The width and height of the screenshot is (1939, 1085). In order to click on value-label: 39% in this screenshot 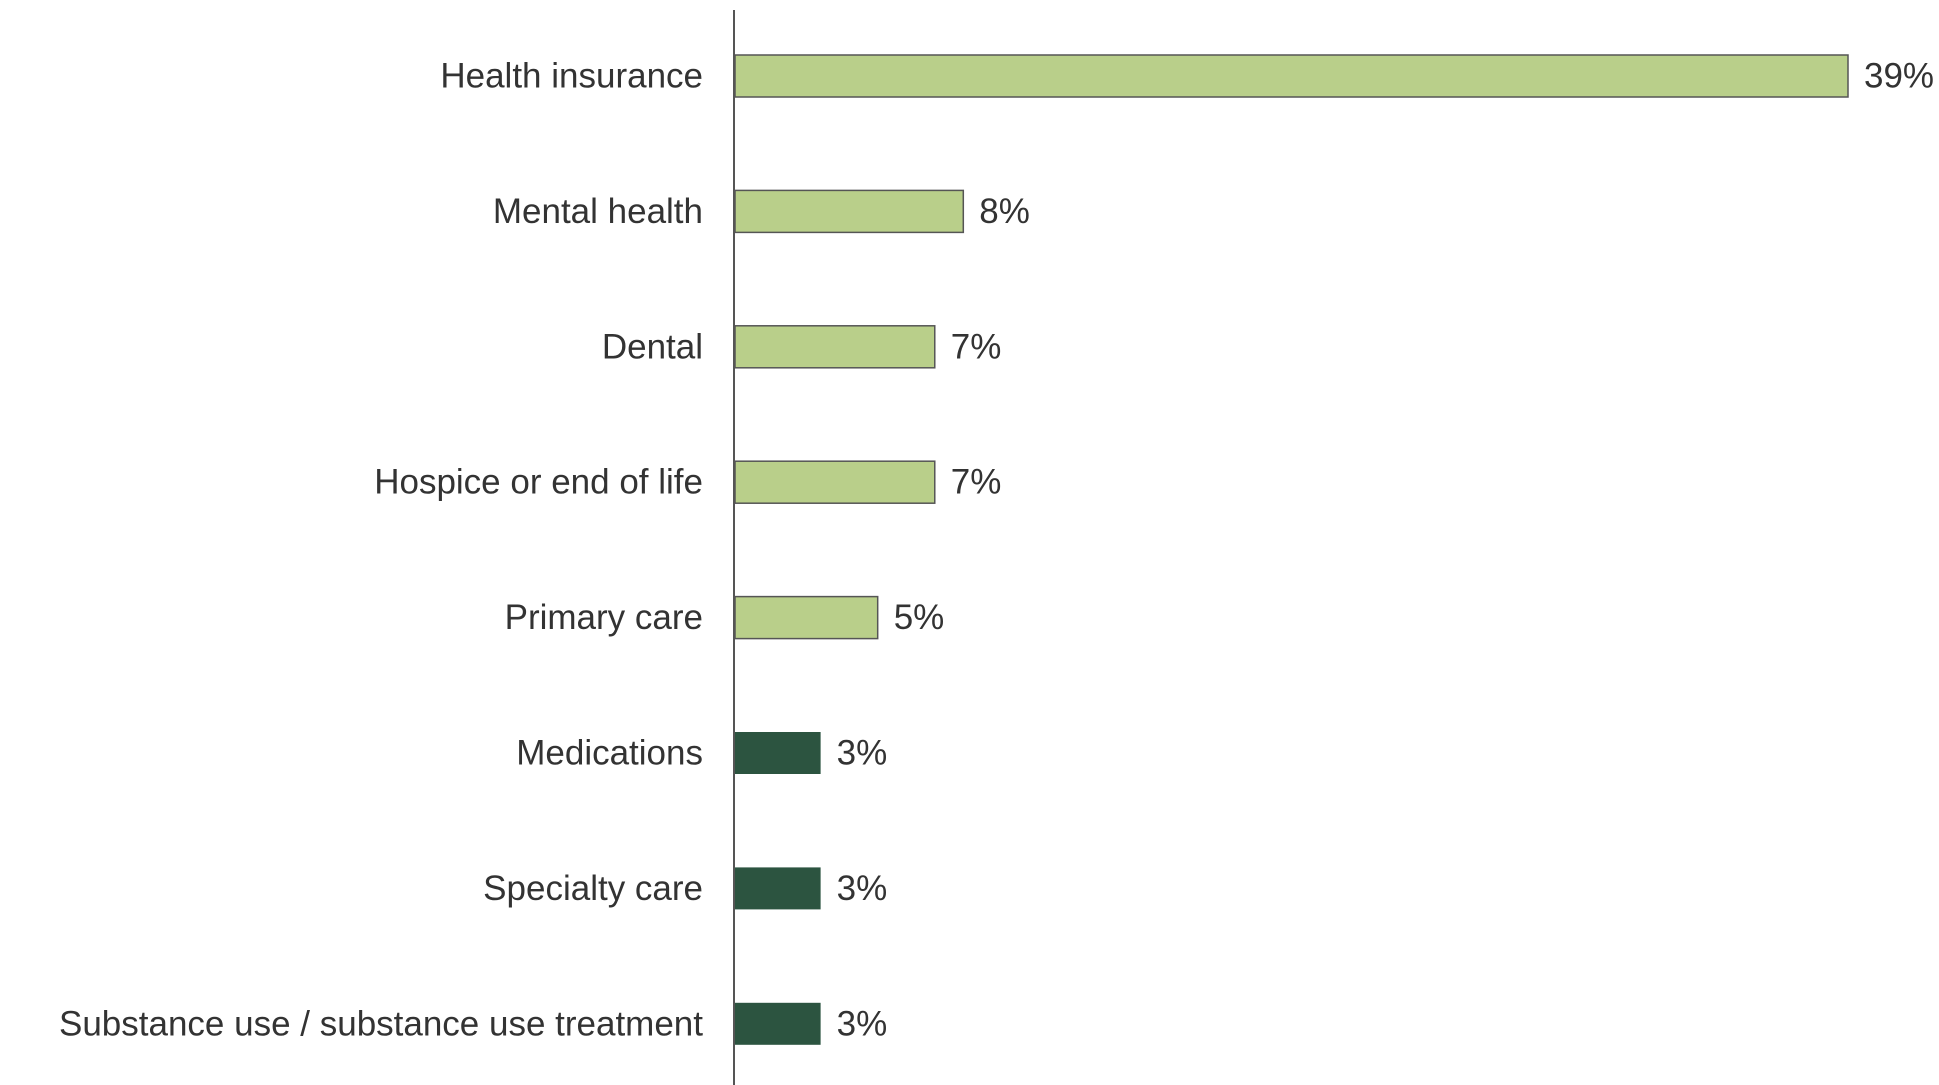, I will do `click(1899, 76)`.